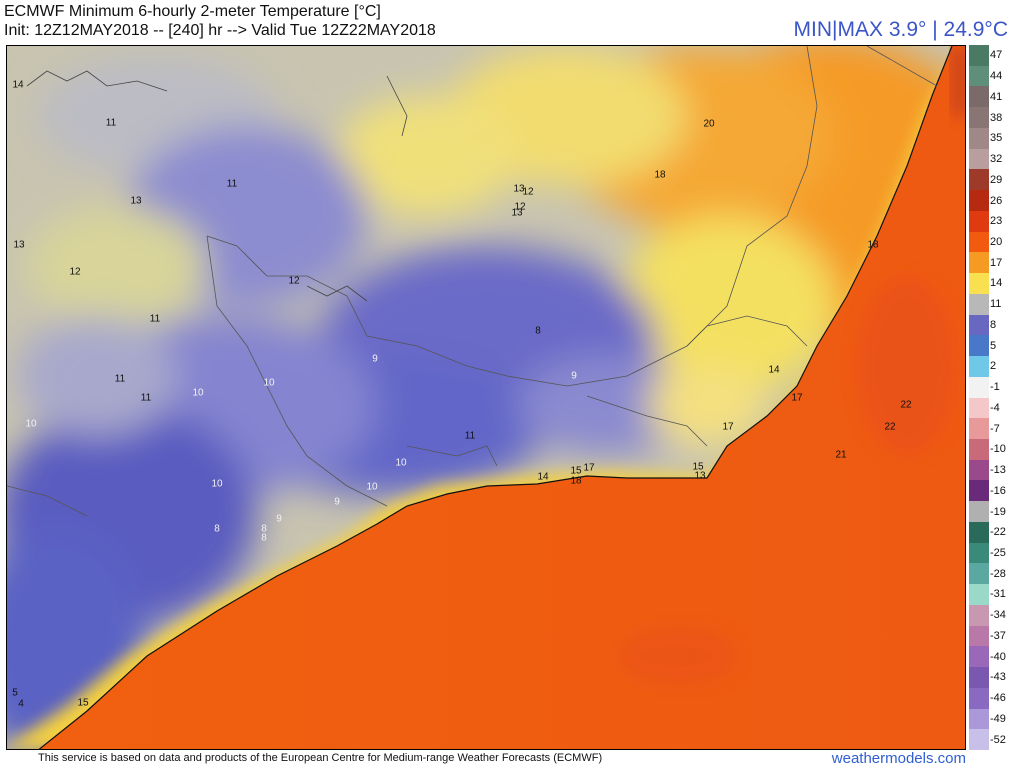  What do you see at coordinates (996, 304) in the screenshot?
I see `color-scale-tick: 11` at bounding box center [996, 304].